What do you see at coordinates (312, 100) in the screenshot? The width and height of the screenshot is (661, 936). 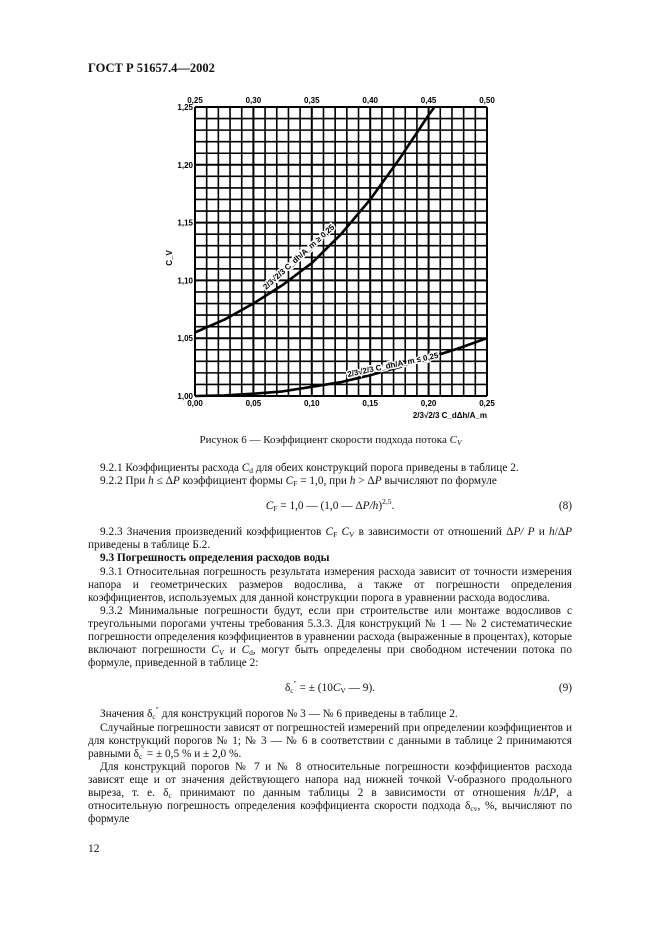 I see `x-top-tick-label: 0,35` at bounding box center [312, 100].